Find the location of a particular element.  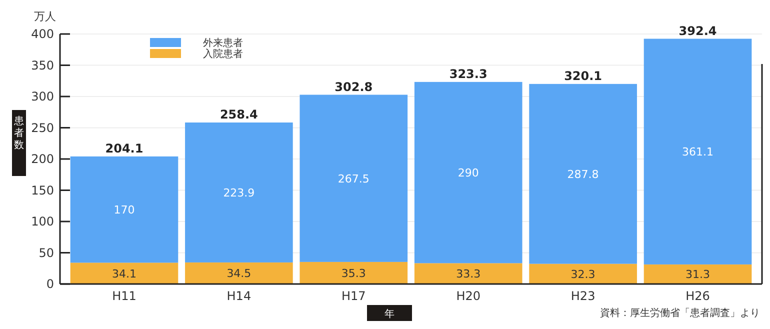

data-label: 361.1 is located at coordinates (698, 152).